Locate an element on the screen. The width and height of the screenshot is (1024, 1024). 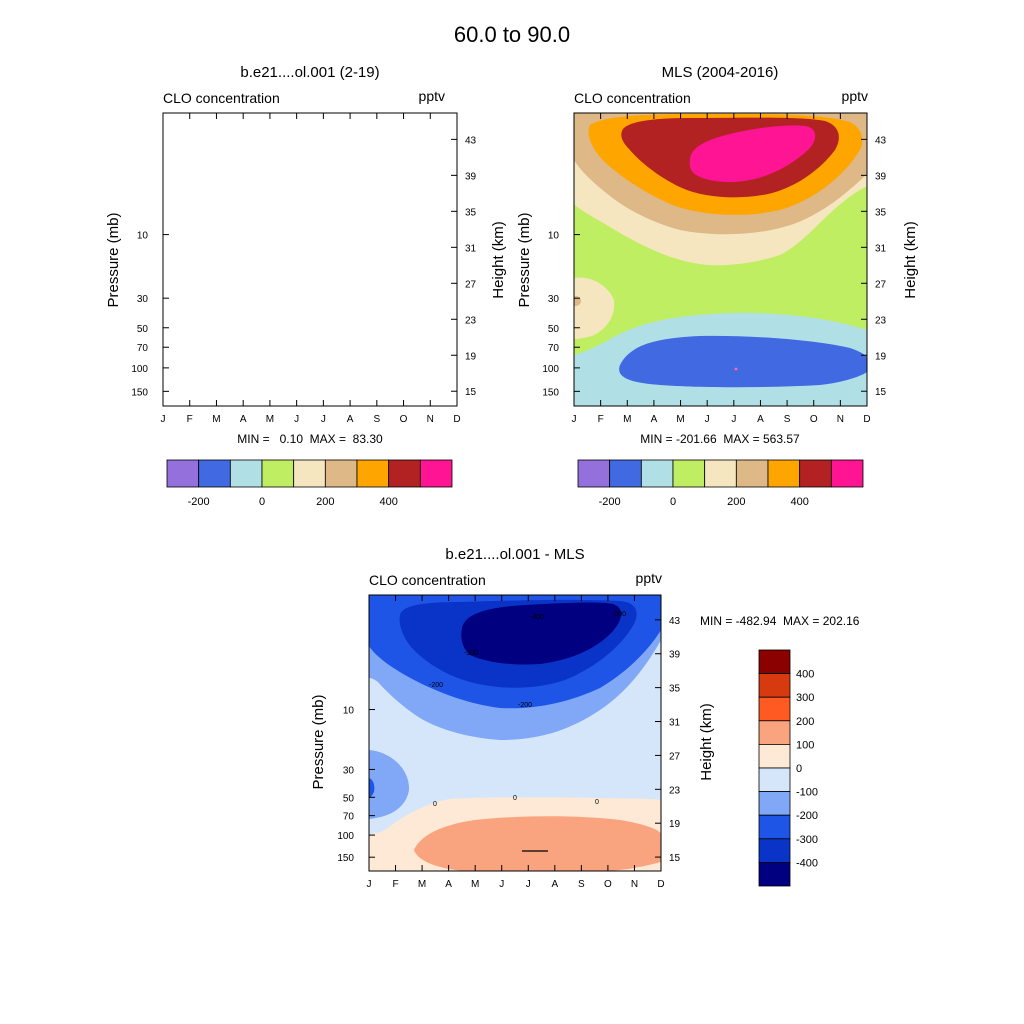
panel-title: MLS (2004-2016) is located at coordinates (720, 72).